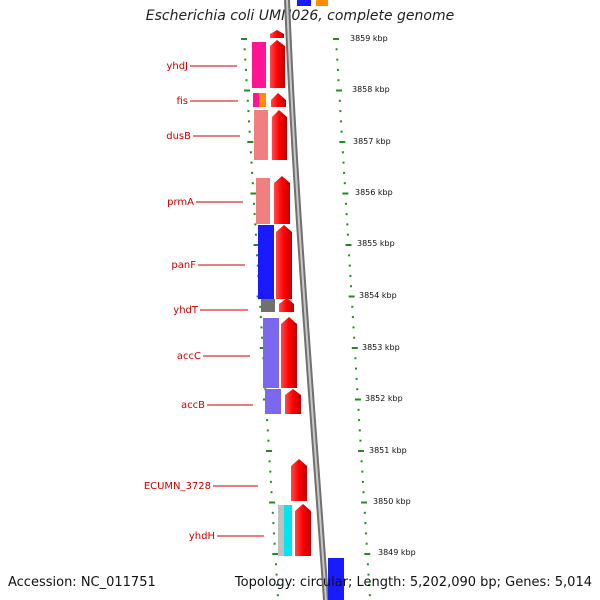  Describe the element at coordinates (374, 192) in the screenshot. I see `scale-label: 3856 kbp` at that location.